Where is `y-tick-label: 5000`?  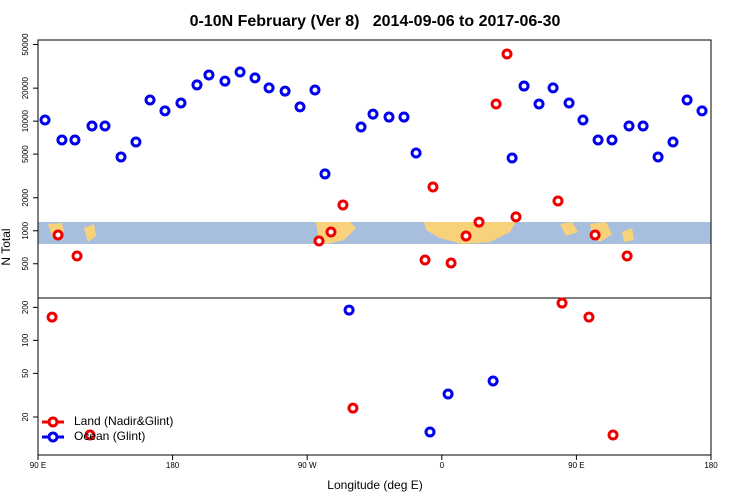 y-tick-label: 5000 is located at coordinates (25, 154).